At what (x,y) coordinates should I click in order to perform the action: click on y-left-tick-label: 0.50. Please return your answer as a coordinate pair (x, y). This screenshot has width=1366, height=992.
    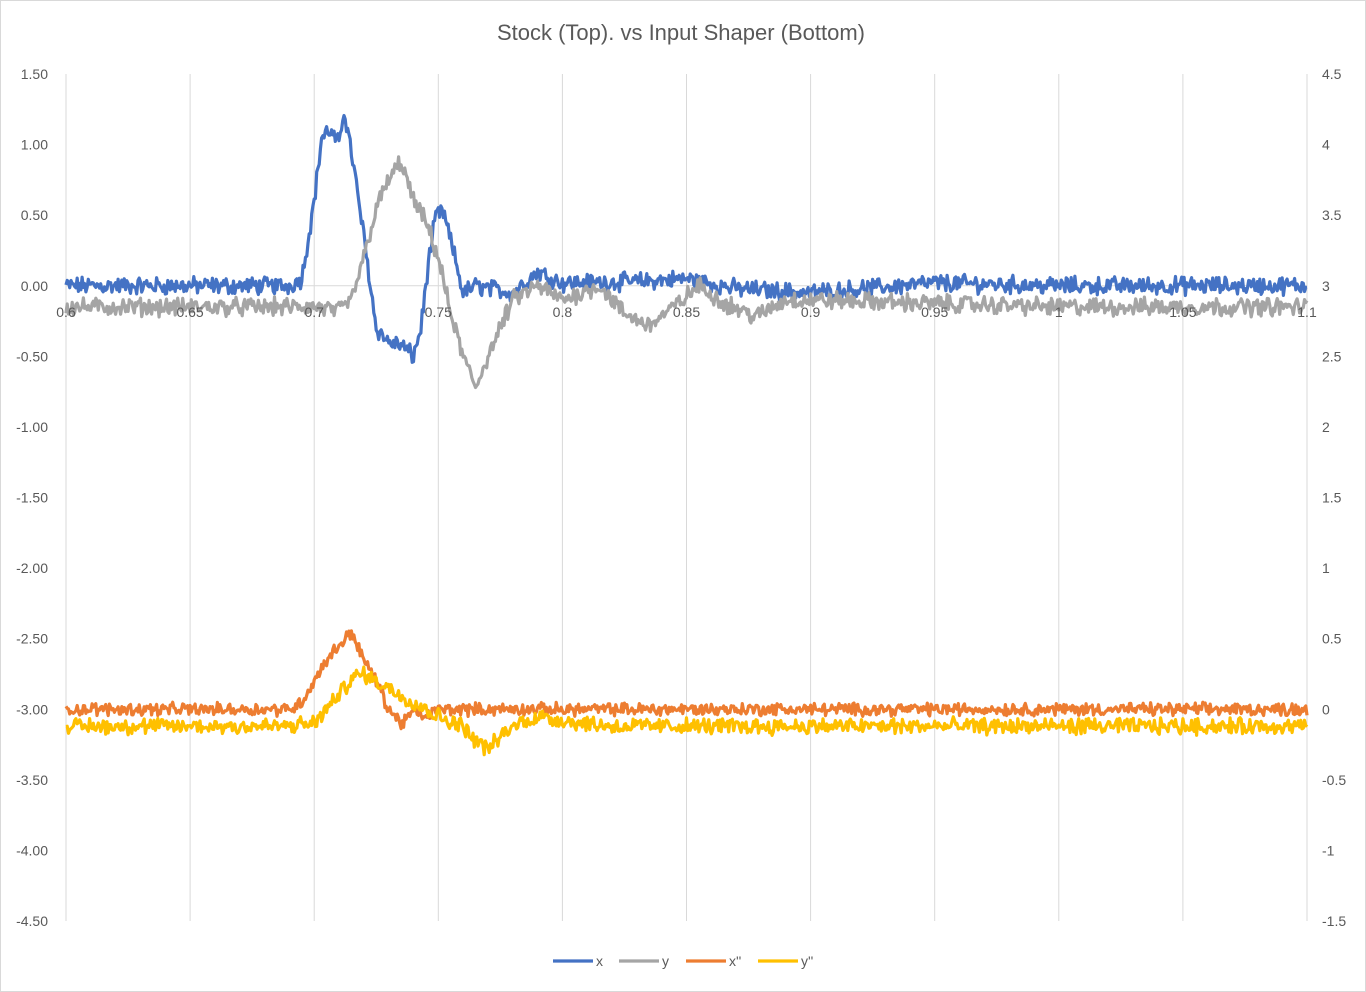
    Looking at the image, I should click on (34, 215).